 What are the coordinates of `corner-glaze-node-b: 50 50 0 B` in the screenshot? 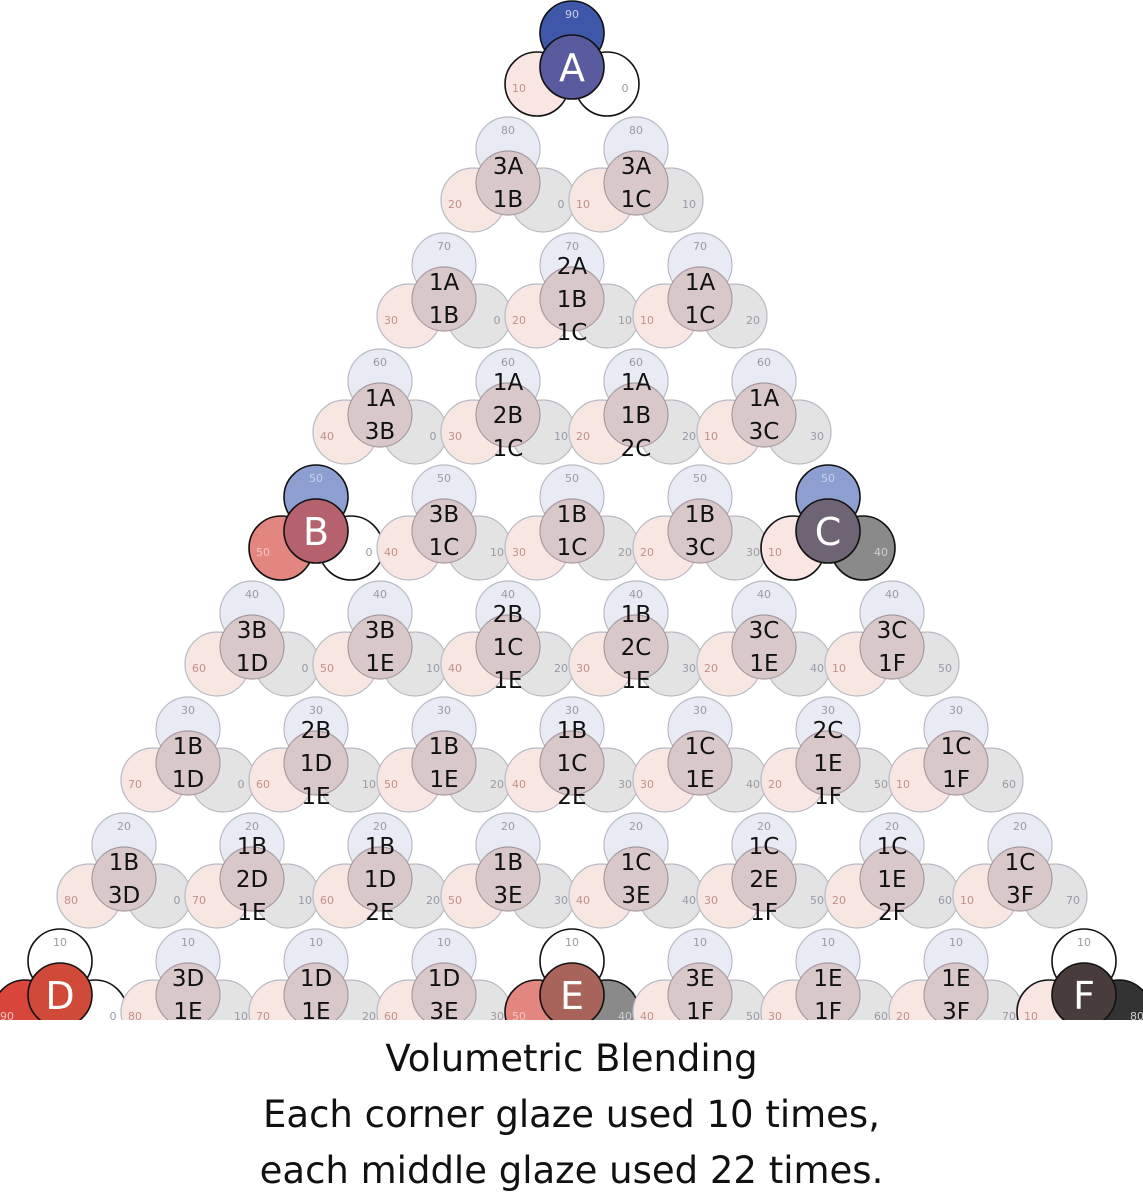 It's located at (316, 522).